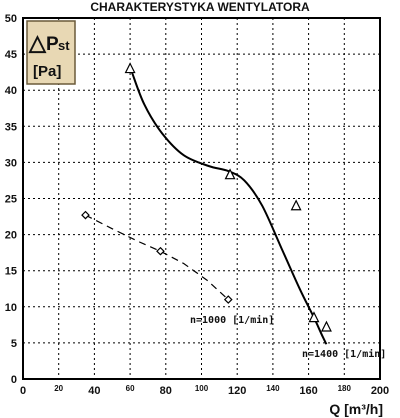 This screenshot has width=400, height=418. Describe the element at coordinates (11, 127) in the screenshot. I see `y-tick-label: 35` at that location.